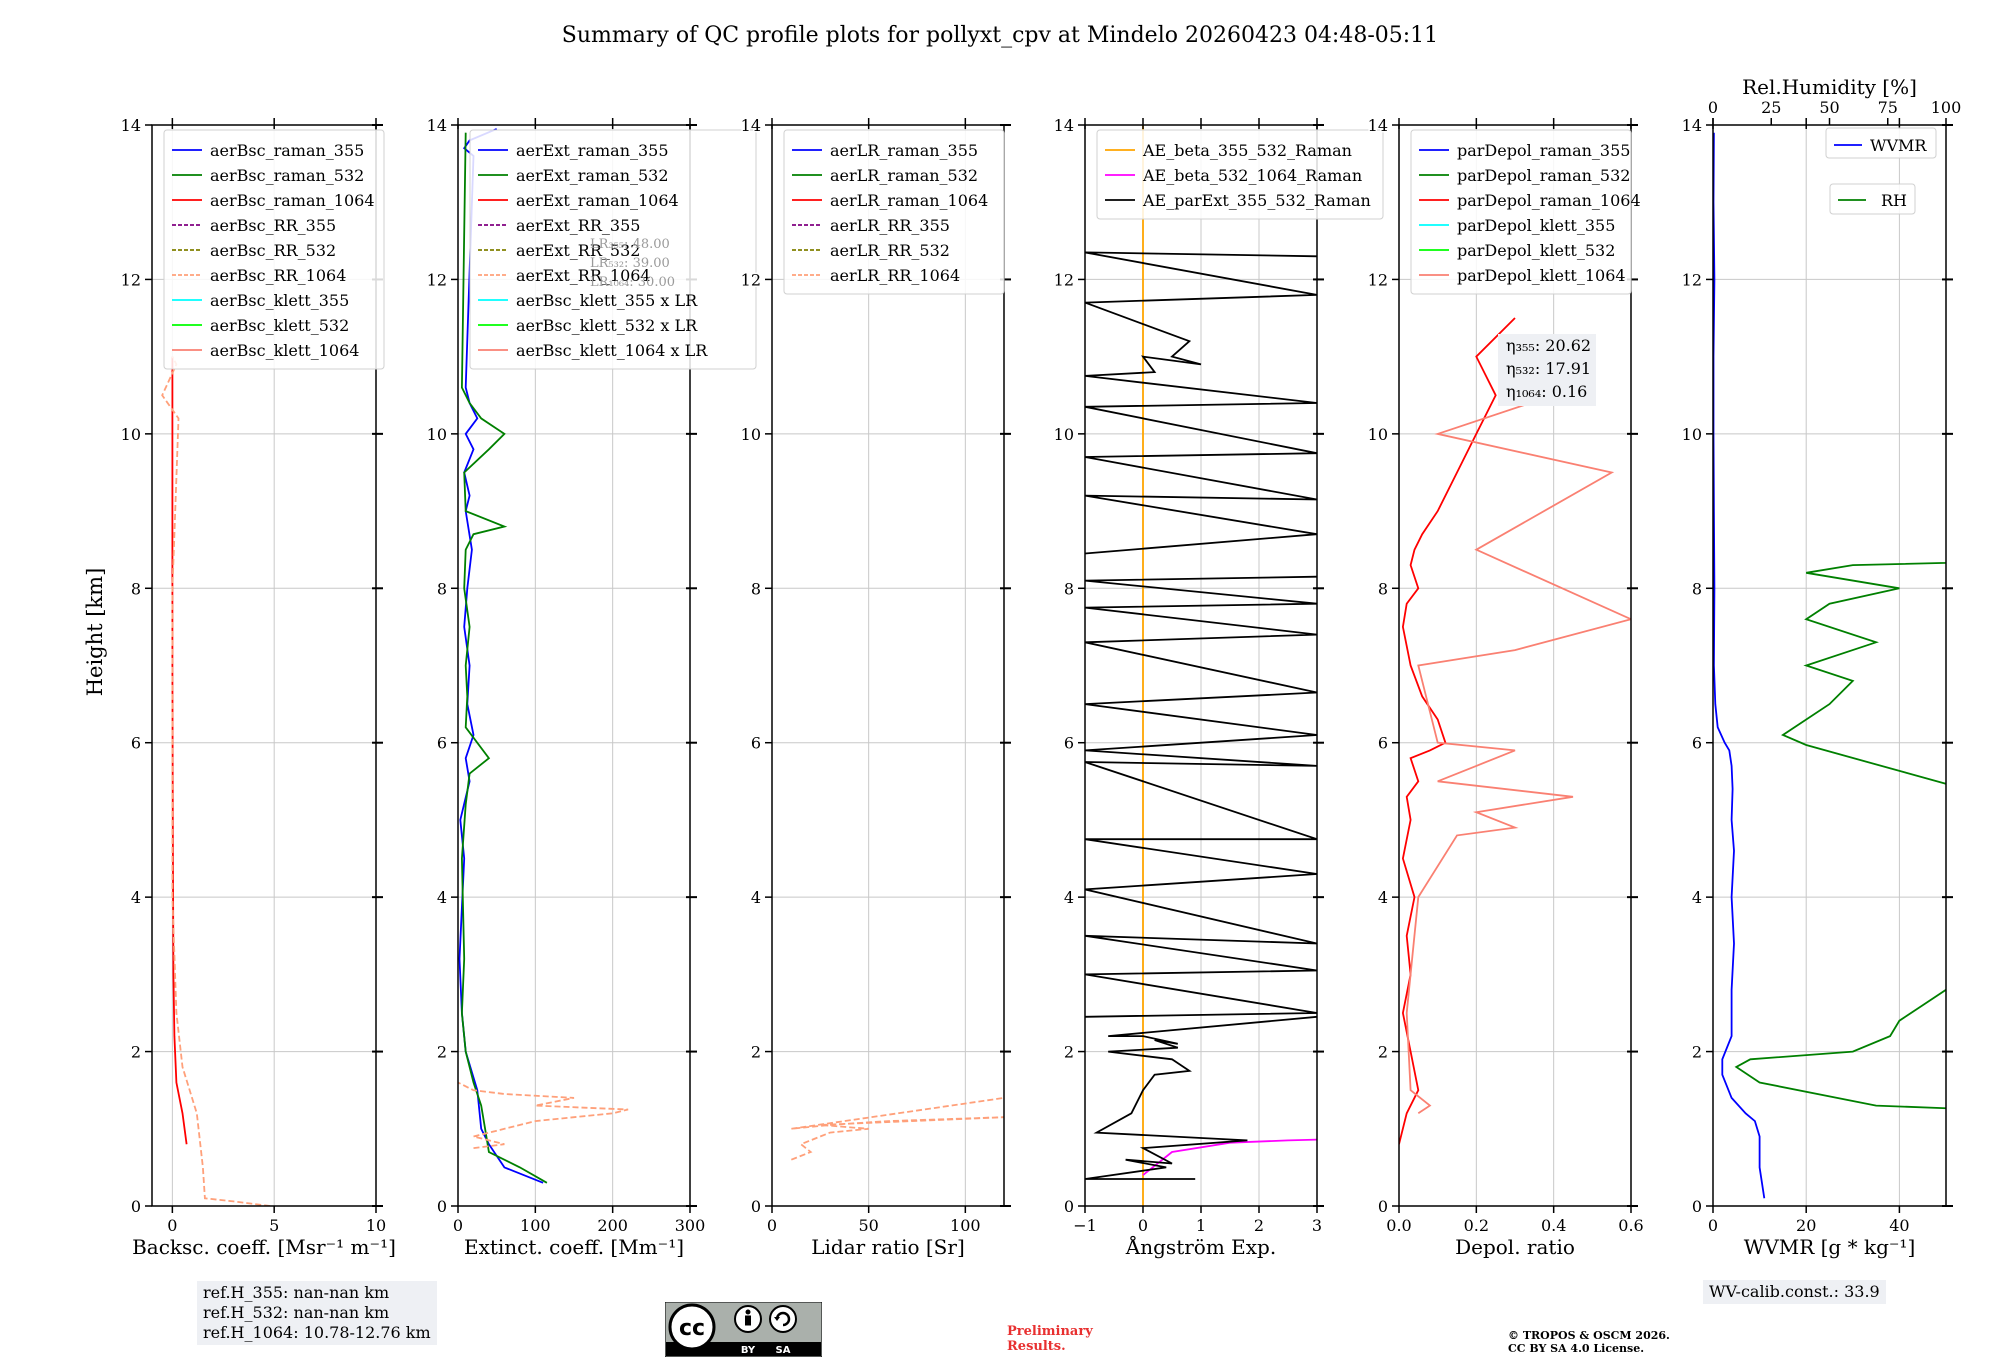  I want to click on legend-label: aerLR_RR_532, so click(890, 250).